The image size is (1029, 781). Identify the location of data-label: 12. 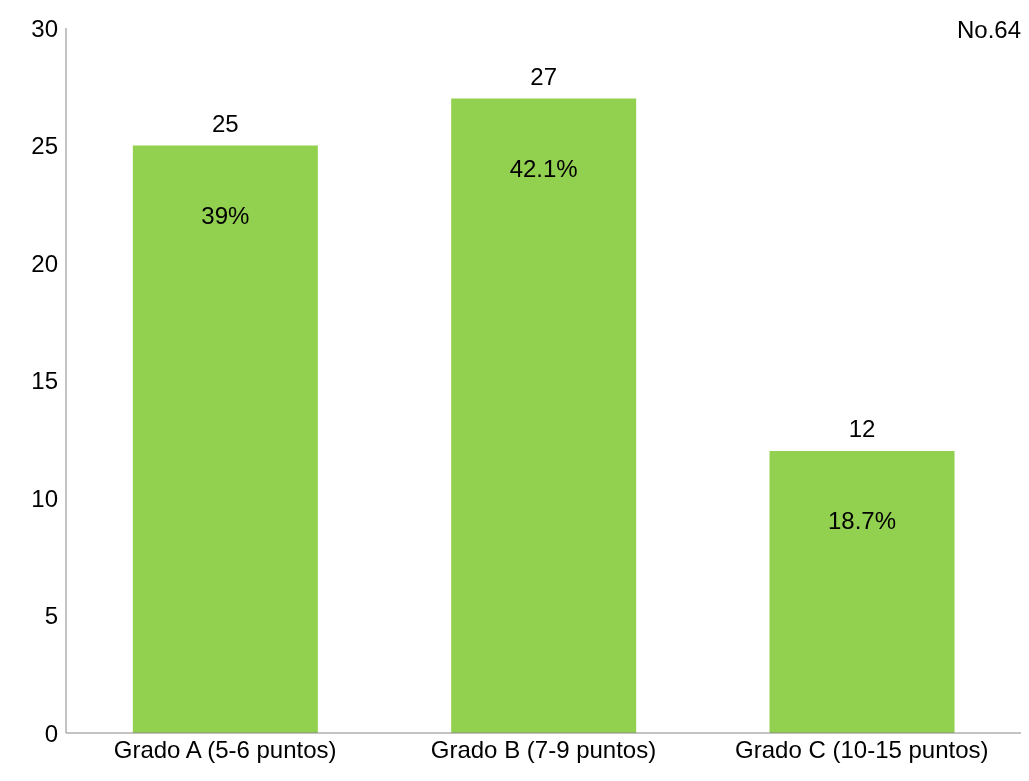
(862, 428).